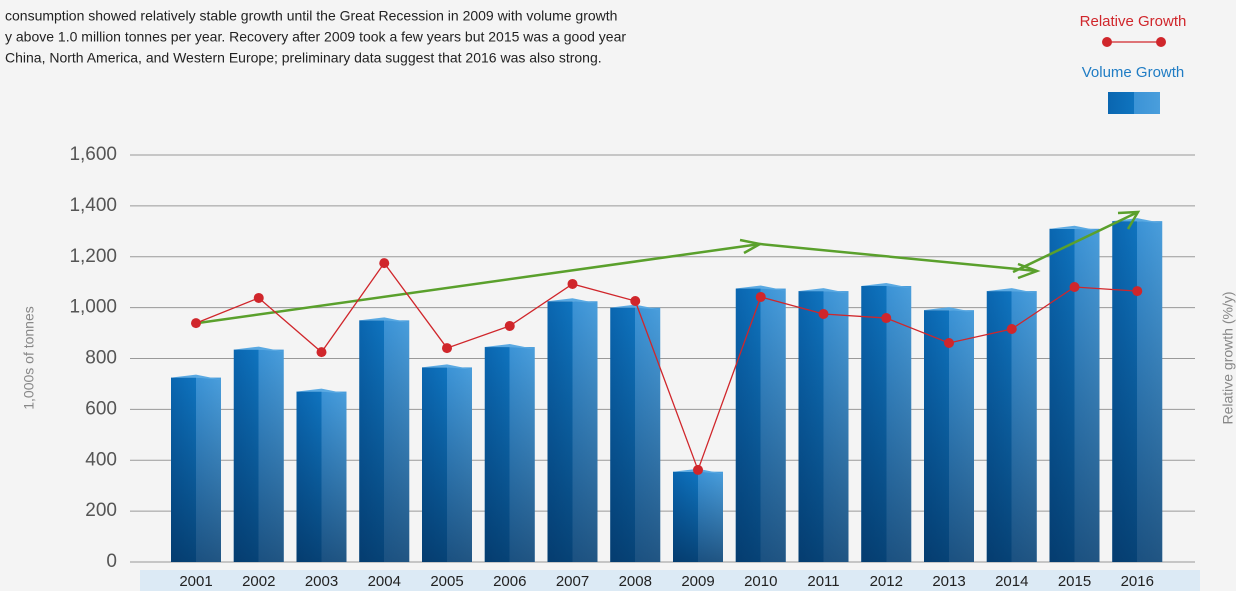 This screenshot has width=1236, height=591. I want to click on legend-label: Relative Growth, so click(1133, 21).